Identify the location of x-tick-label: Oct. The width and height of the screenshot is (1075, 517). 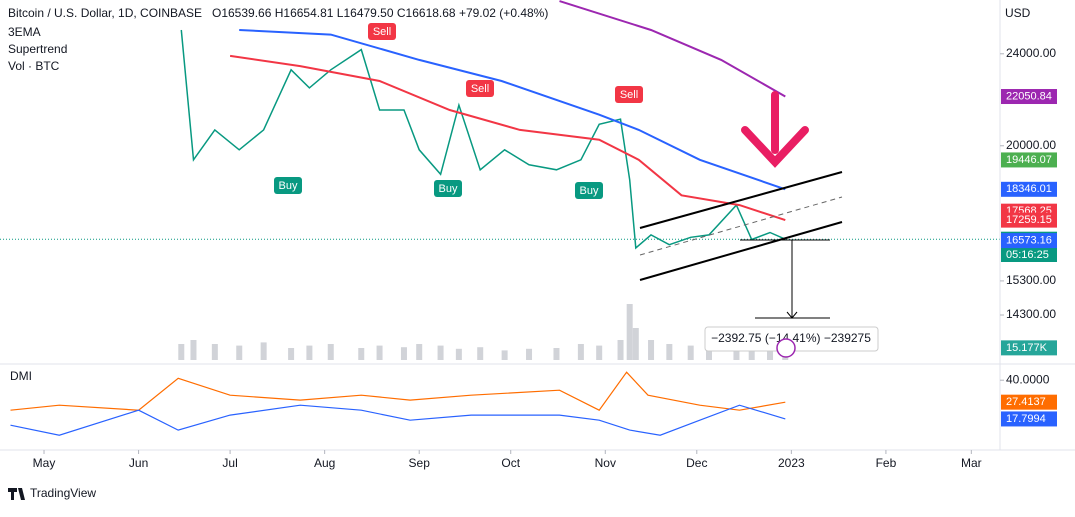
(510, 463).